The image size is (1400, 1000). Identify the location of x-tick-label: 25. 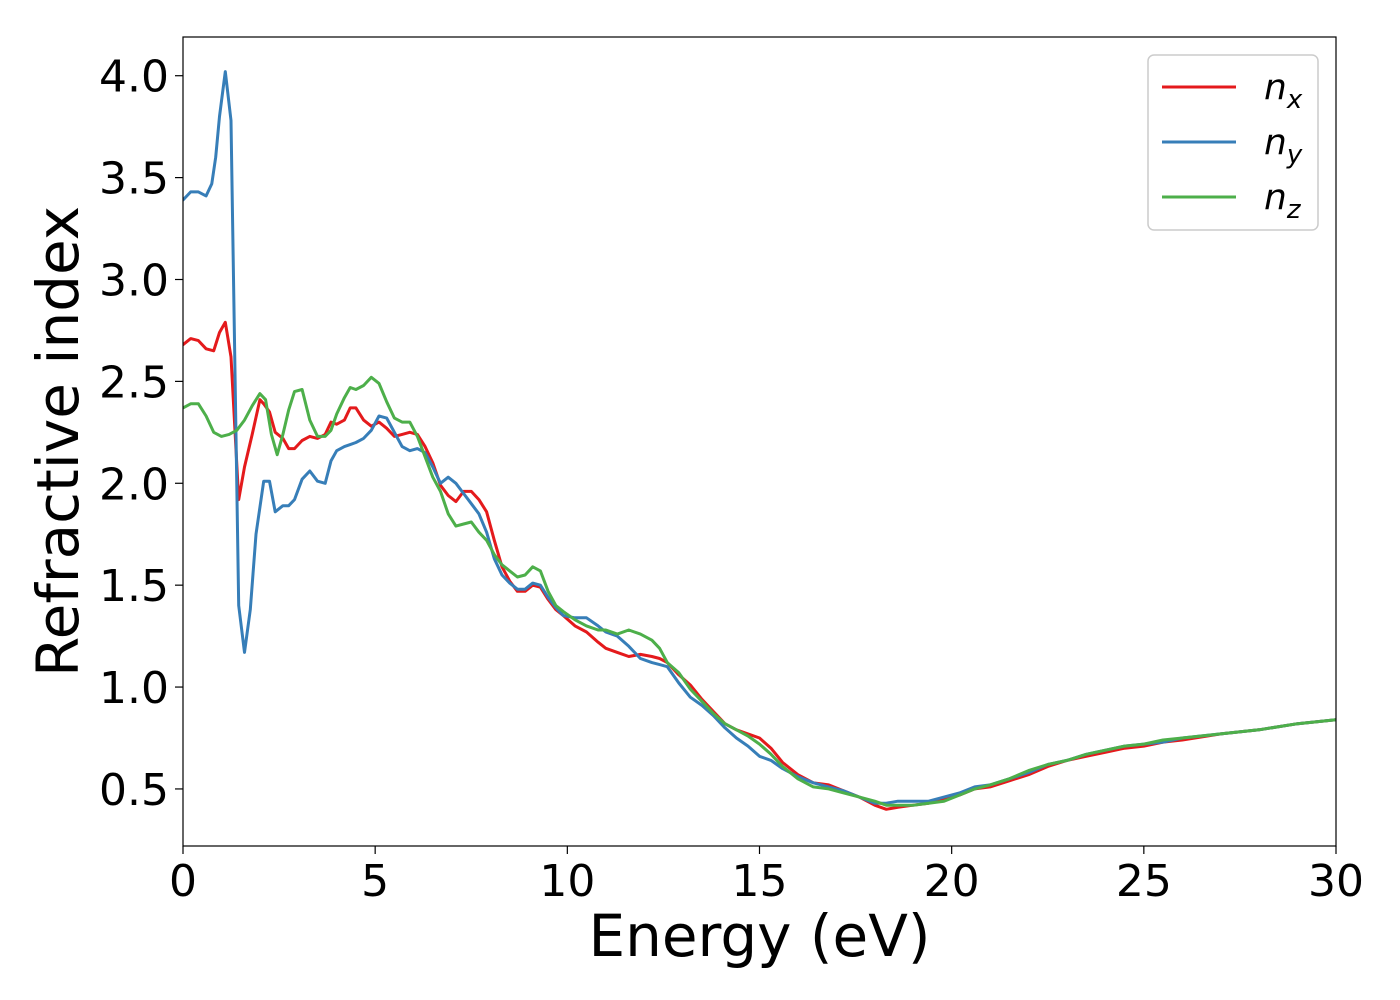
(1144, 881).